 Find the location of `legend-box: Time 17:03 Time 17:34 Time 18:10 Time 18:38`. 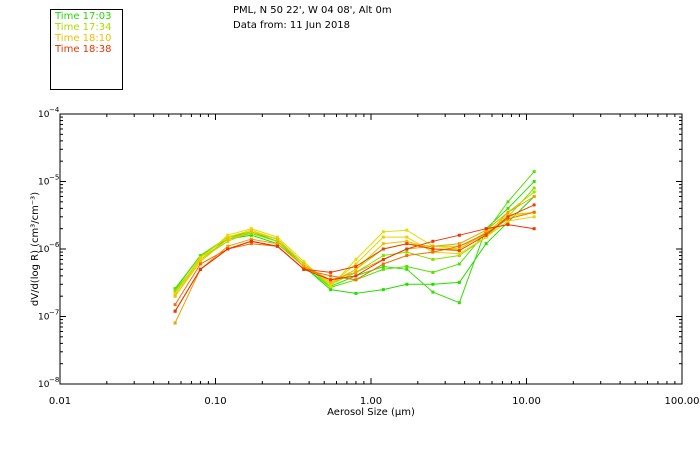

legend-box: Time 17:03 Time 17:34 Time 18:10 Time 18:38 is located at coordinates (86, 49).